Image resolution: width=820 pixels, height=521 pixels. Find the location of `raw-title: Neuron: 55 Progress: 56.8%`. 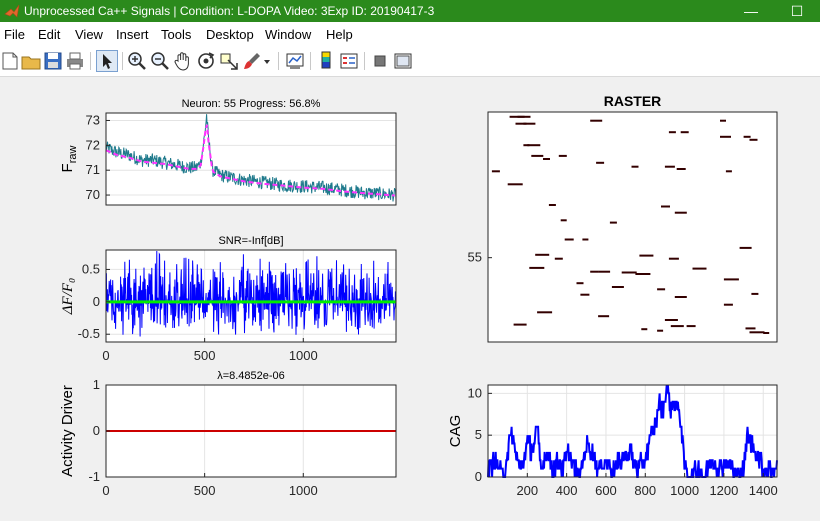

raw-title: Neuron: 55 Progress: 56.8% is located at coordinates (251, 104).